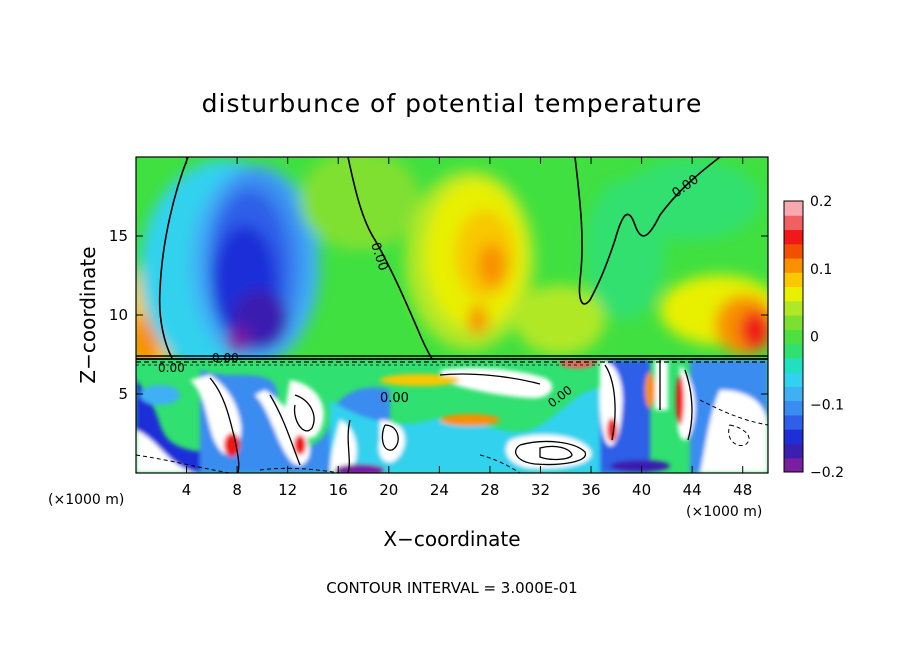 This screenshot has height=654, width=904. I want to click on boundary-band, so click(452, 360).